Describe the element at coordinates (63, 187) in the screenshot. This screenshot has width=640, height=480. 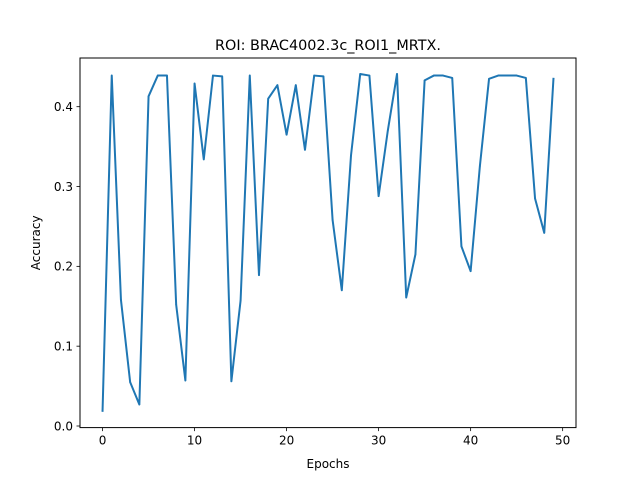
I see `y-tick-label: 0.3` at that location.